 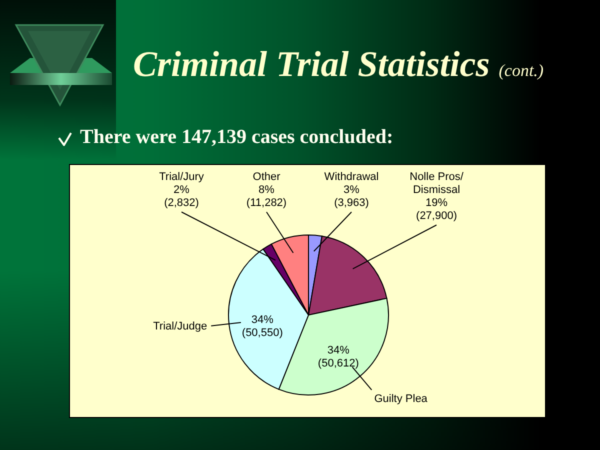 What do you see at coordinates (266, 177) in the screenshot?
I see `slice-label: Other` at bounding box center [266, 177].